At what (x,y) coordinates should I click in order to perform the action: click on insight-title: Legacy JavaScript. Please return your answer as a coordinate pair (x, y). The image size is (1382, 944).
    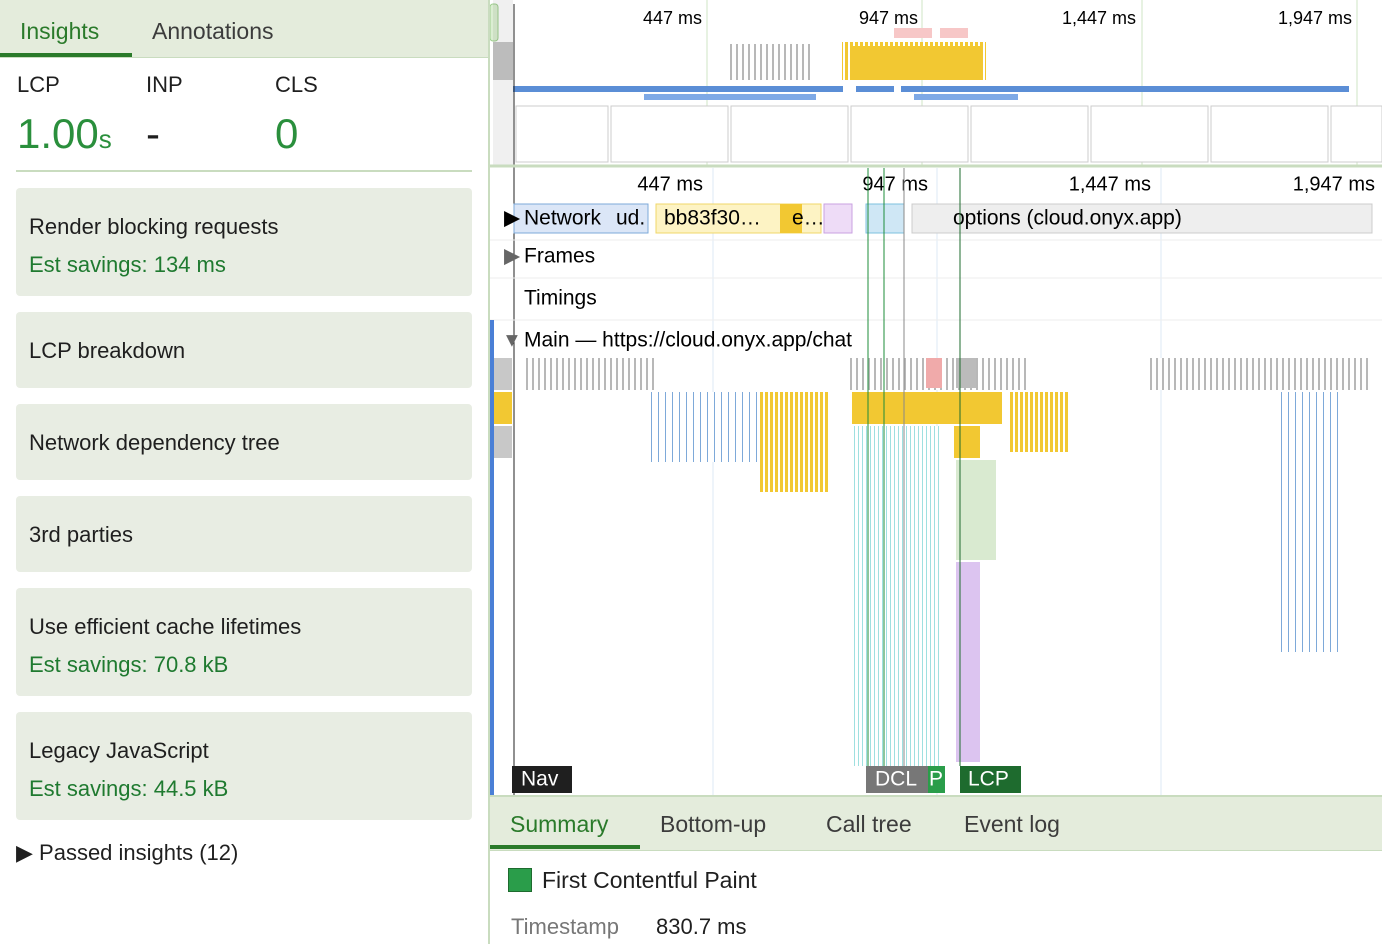
    Looking at the image, I should click on (119, 750).